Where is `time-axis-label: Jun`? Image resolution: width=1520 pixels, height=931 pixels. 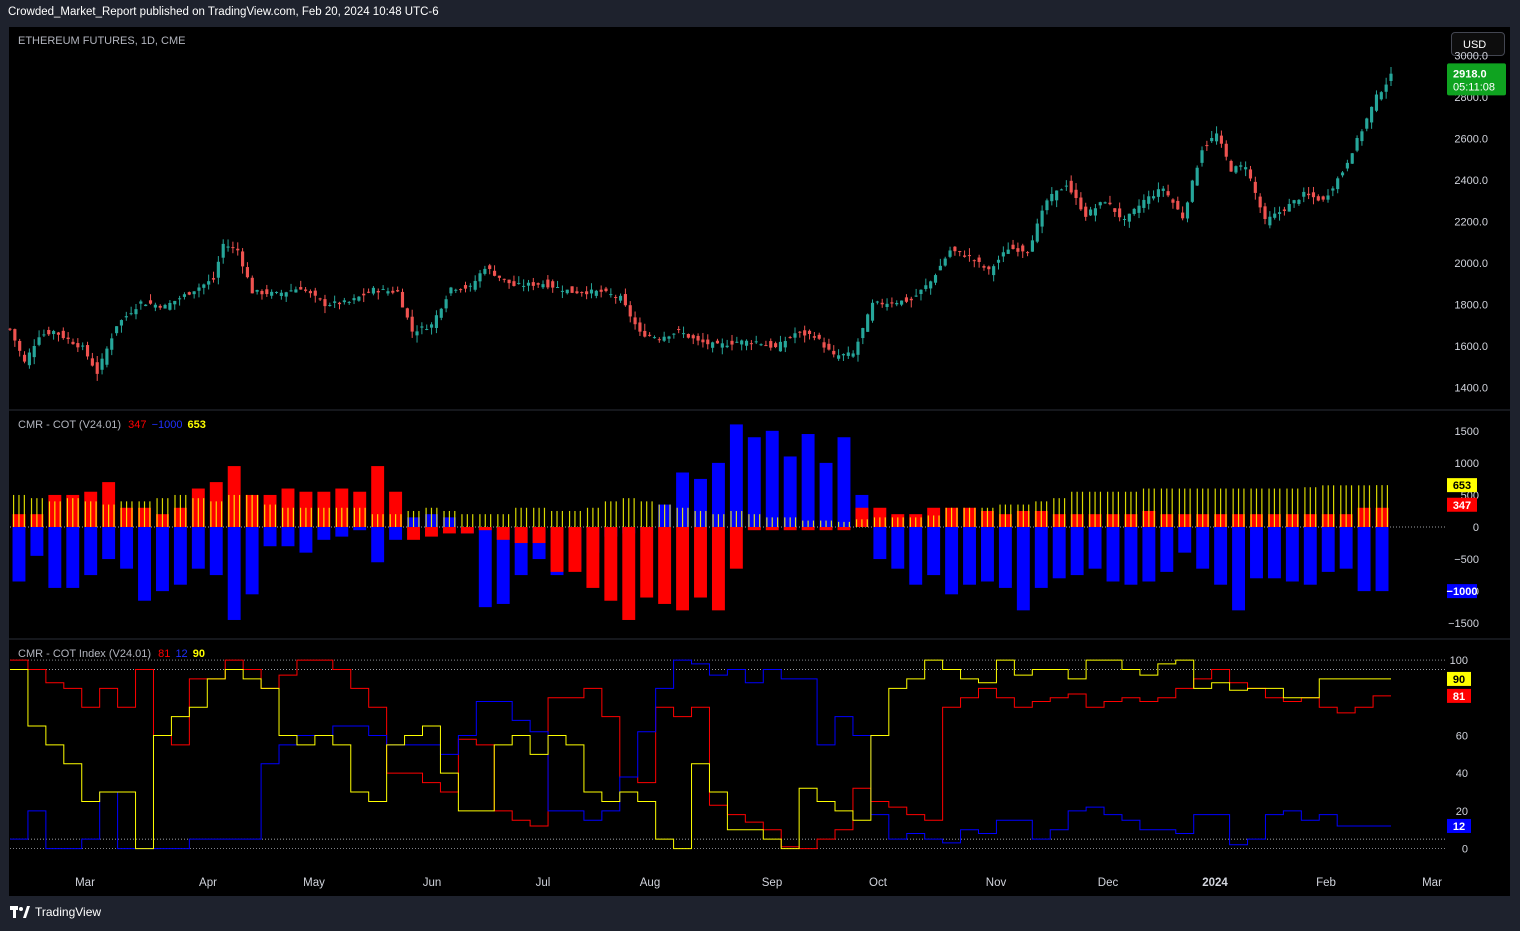 time-axis-label: Jun is located at coordinates (432, 883).